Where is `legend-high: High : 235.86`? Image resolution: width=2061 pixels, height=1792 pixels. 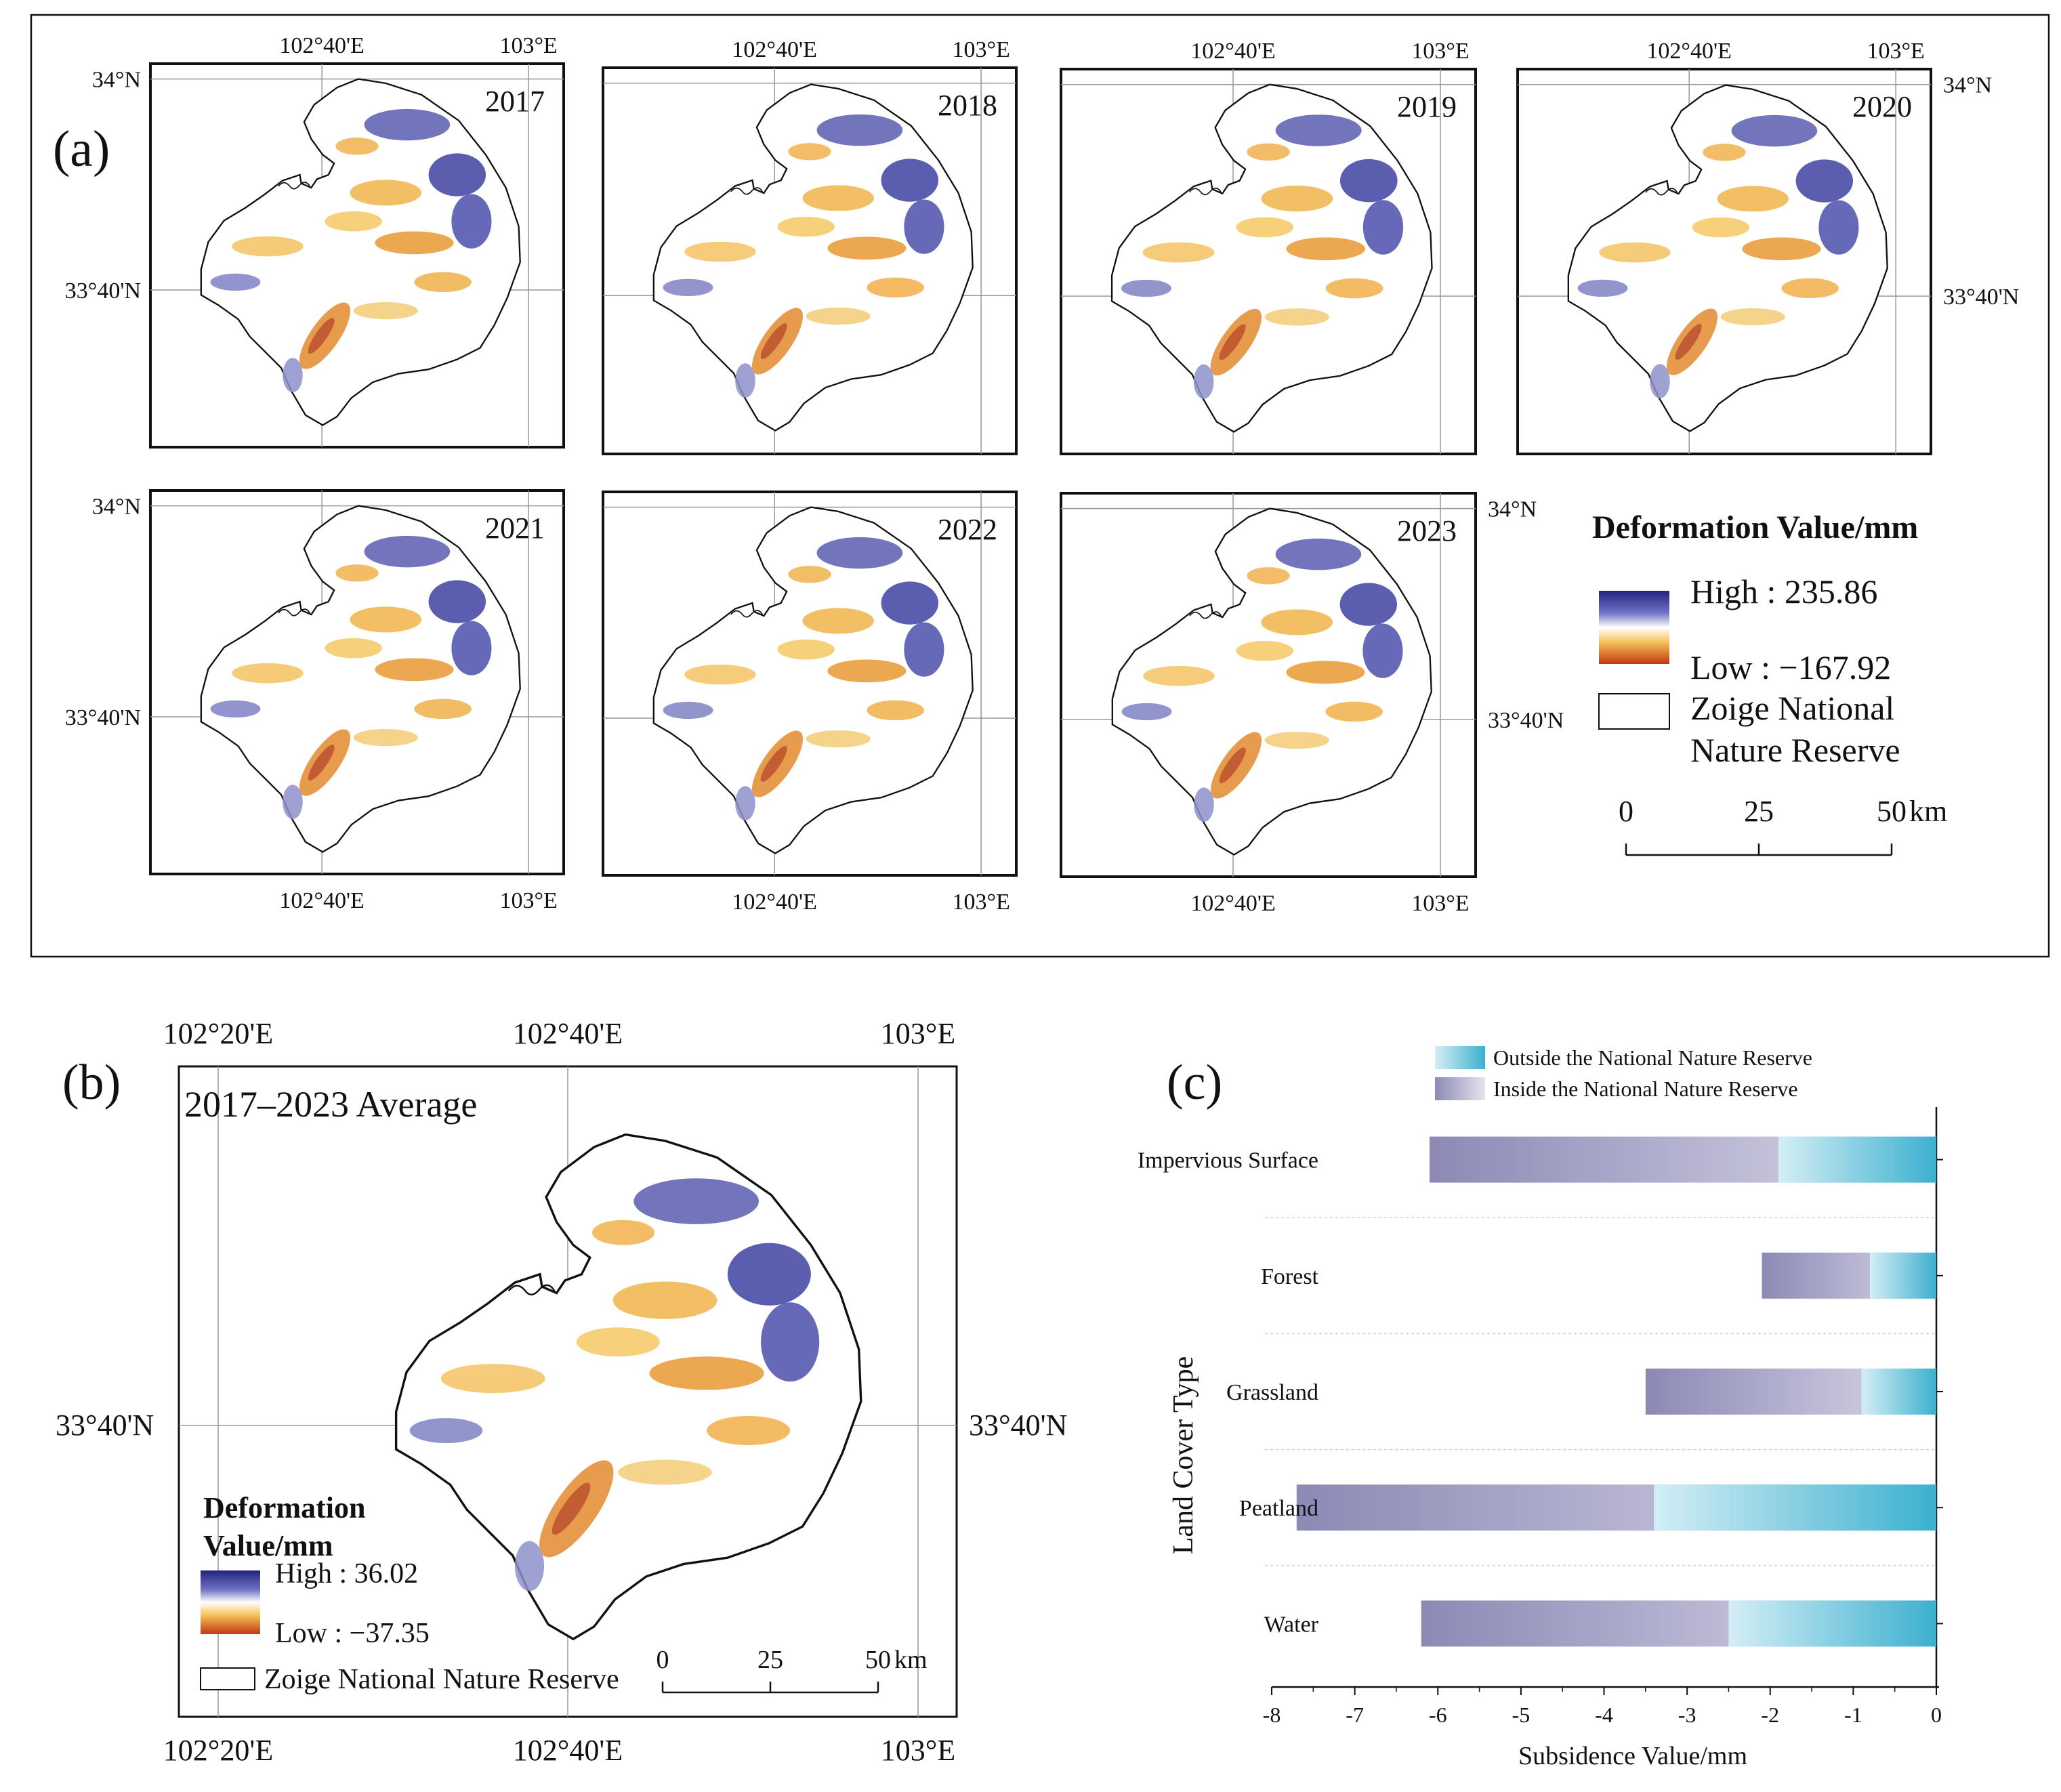
legend-high: High : 235.86 is located at coordinates (1784, 591).